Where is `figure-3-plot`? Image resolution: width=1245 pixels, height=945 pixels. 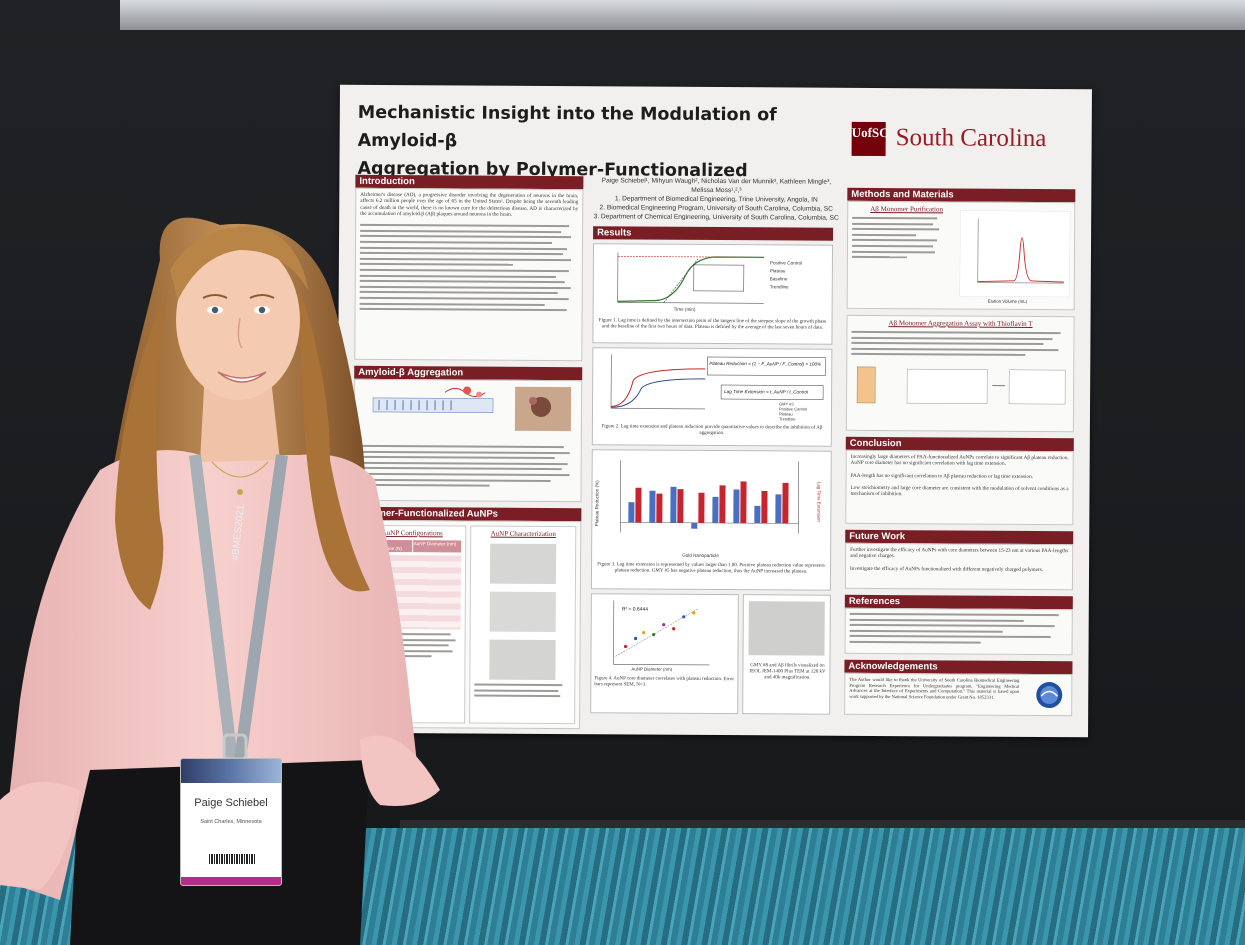 figure-3-plot is located at coordinates (709, 497).